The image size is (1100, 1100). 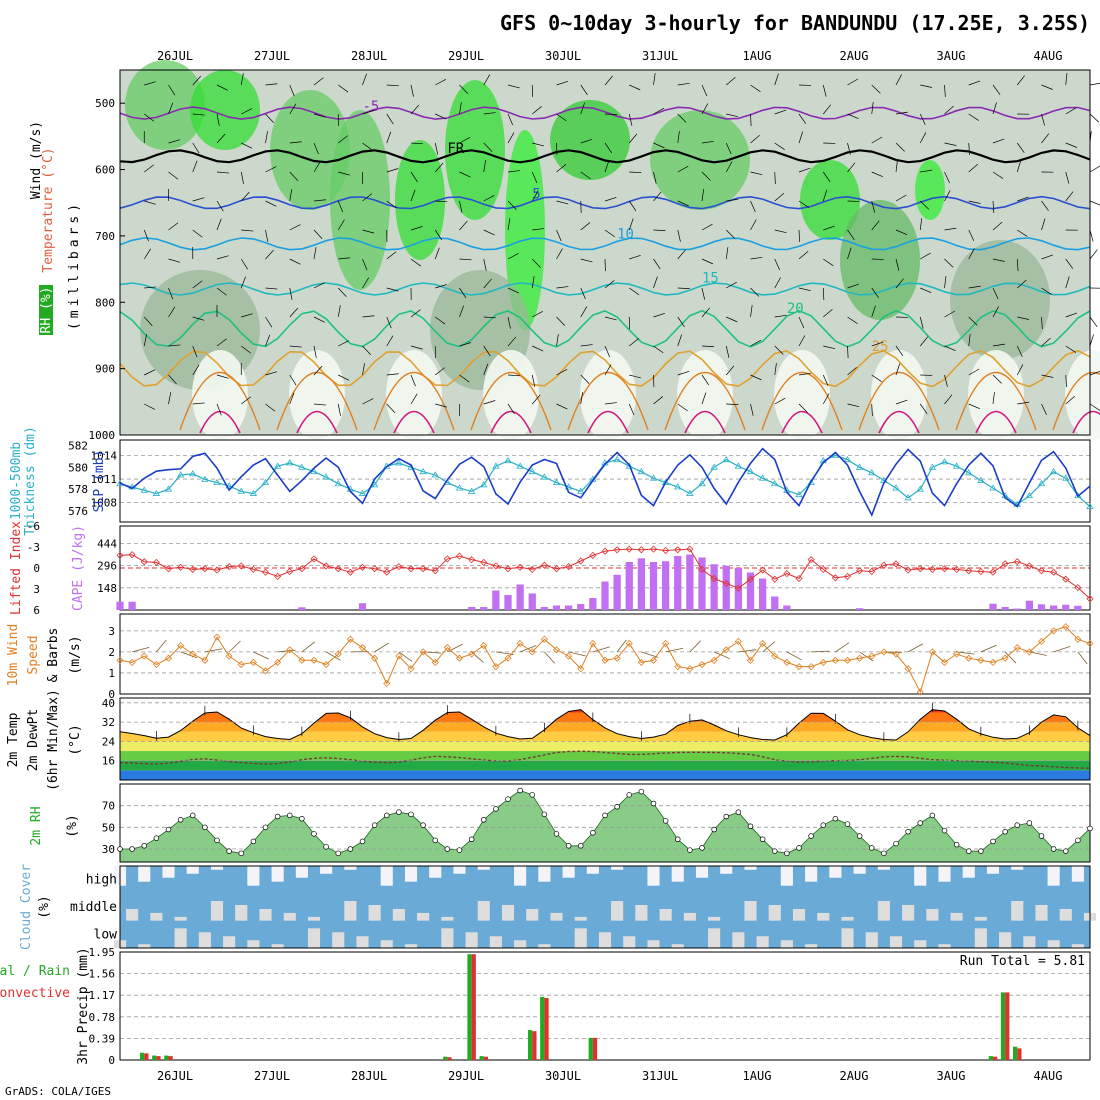 What do you see at coordinates (605, 1006) in the screenshot?
I see `panel-frame` at bounding box center [605, 1006].